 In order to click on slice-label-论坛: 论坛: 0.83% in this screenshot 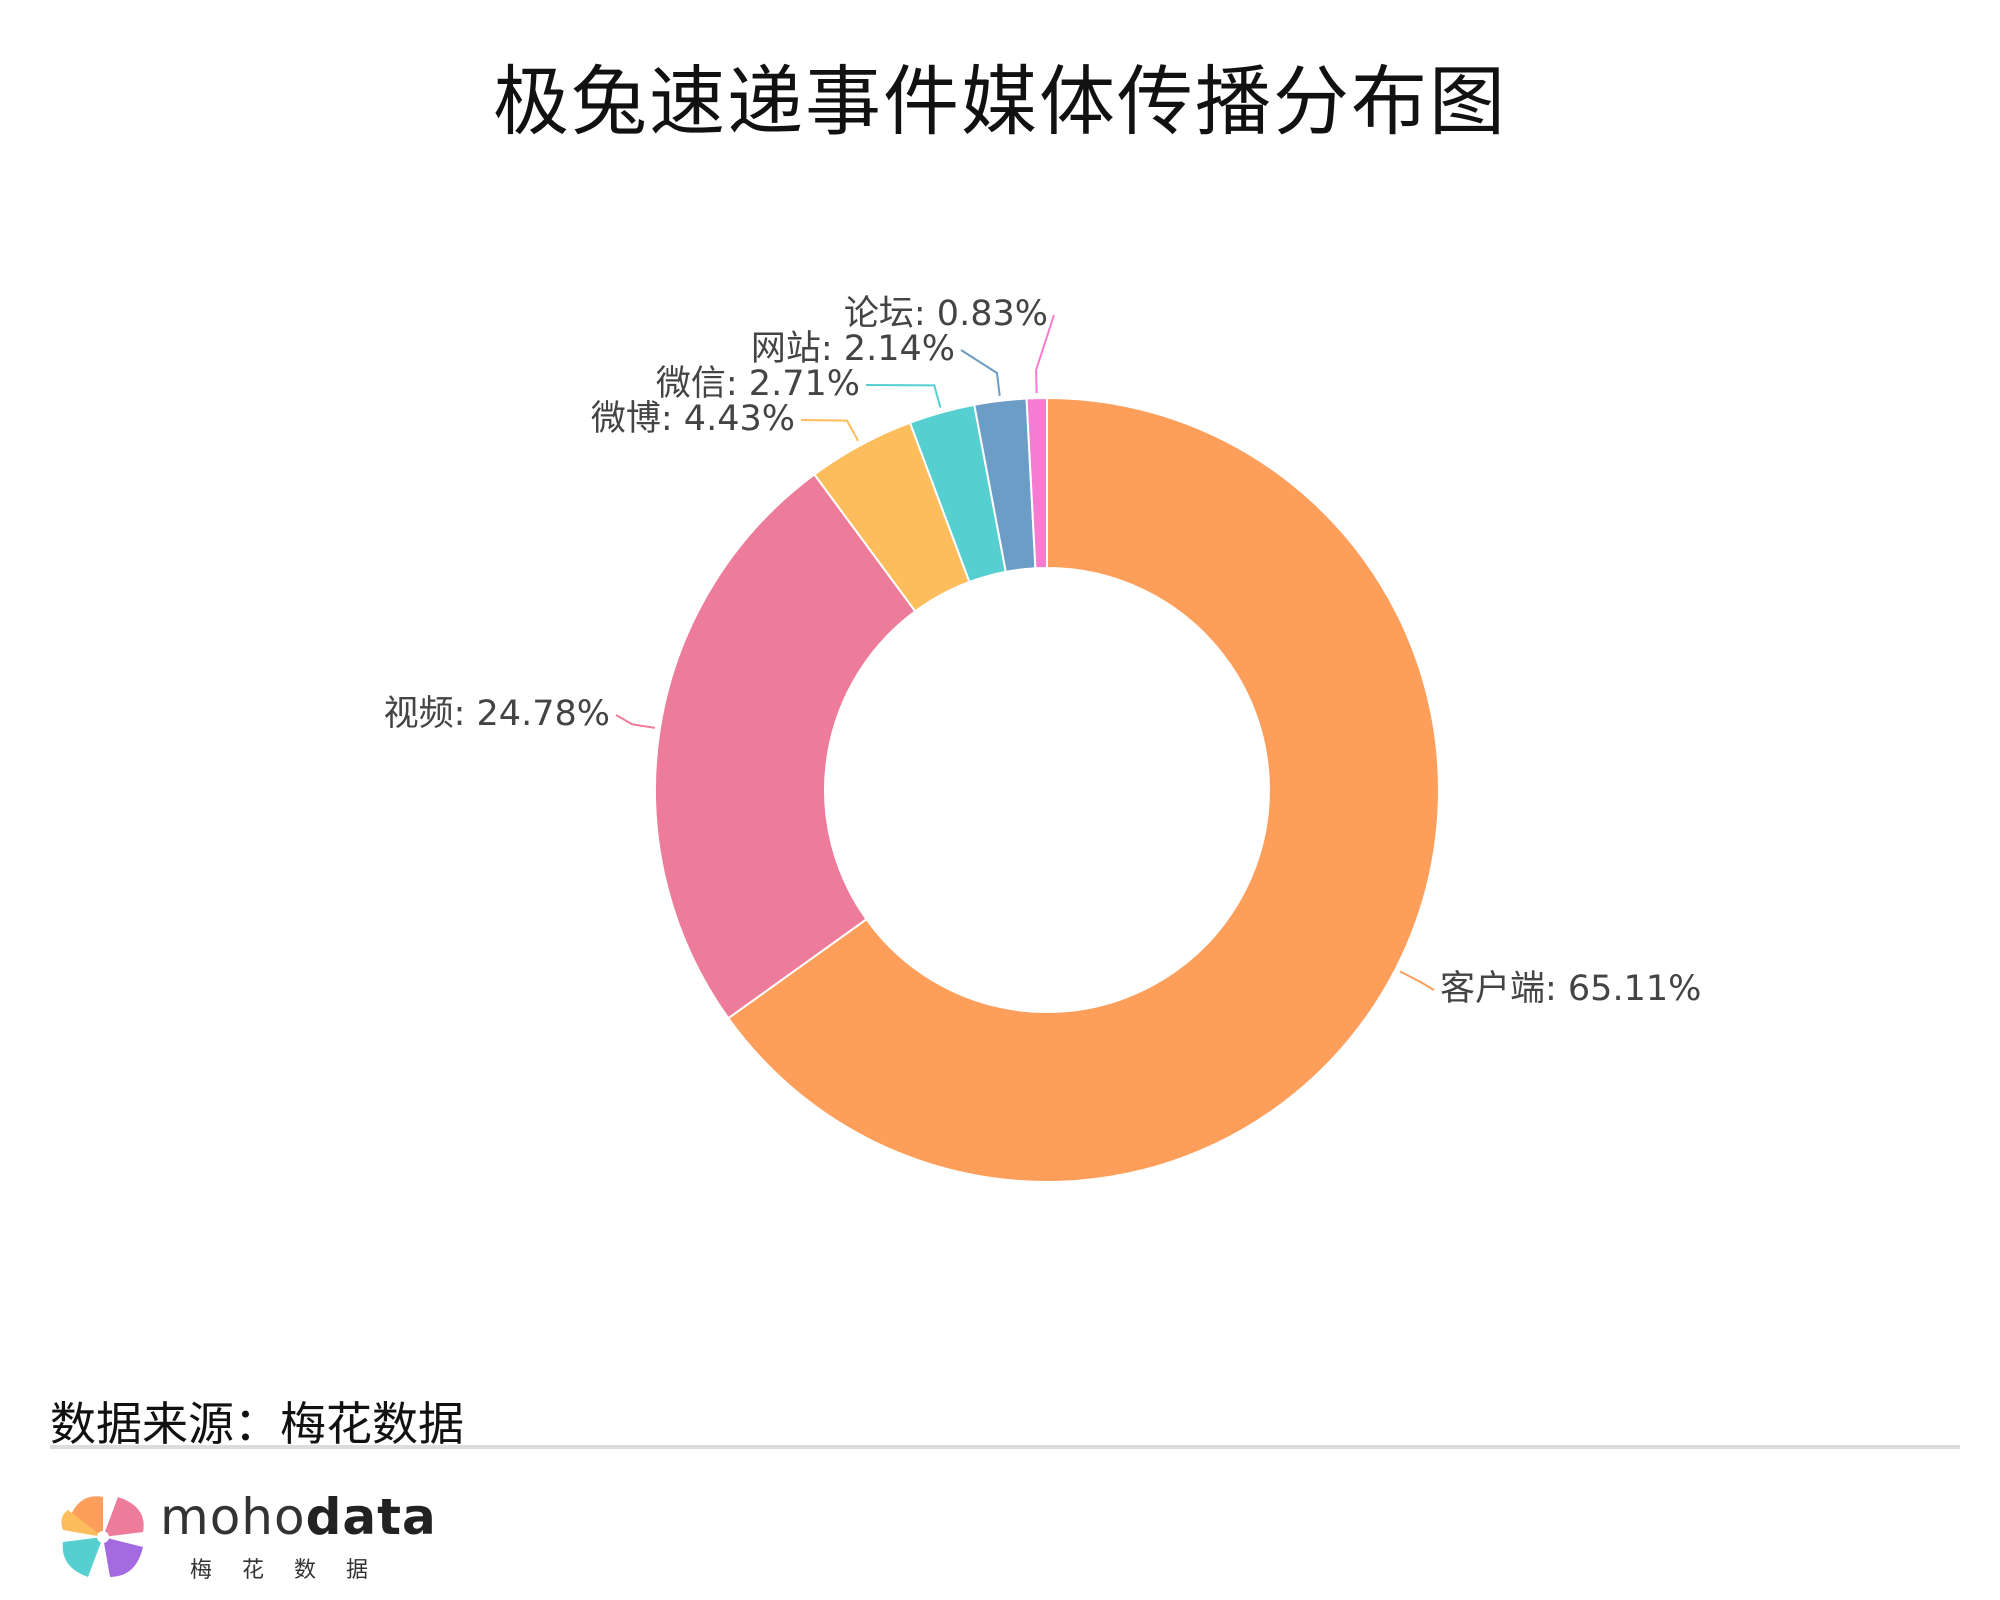, I will do `click(946, 314)`.